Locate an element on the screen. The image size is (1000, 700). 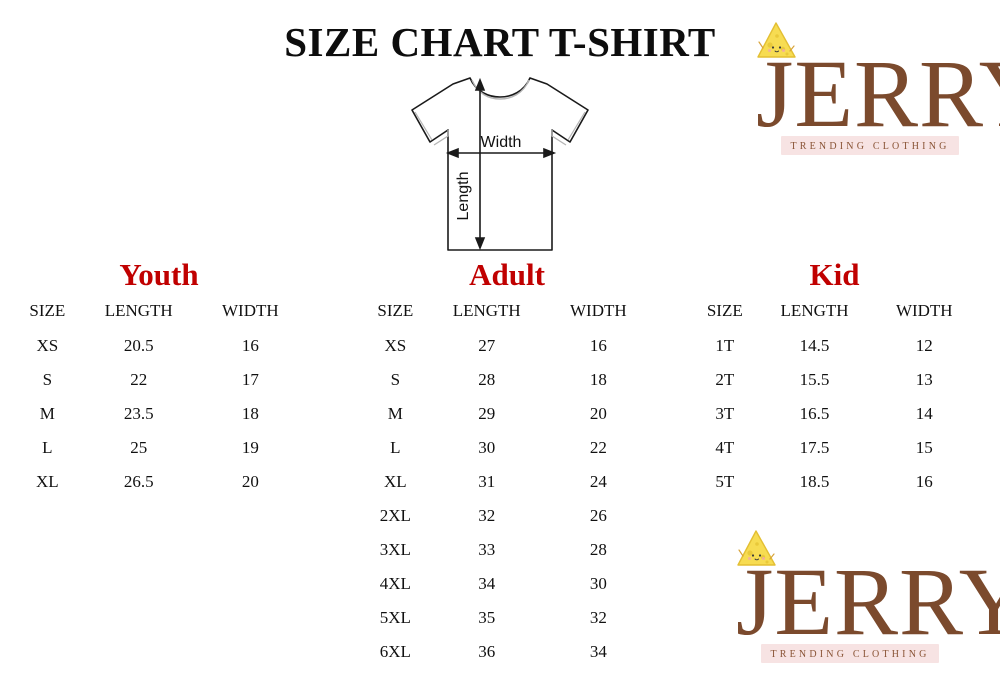
cell-length: 31 is located at coordinates (487, 481).